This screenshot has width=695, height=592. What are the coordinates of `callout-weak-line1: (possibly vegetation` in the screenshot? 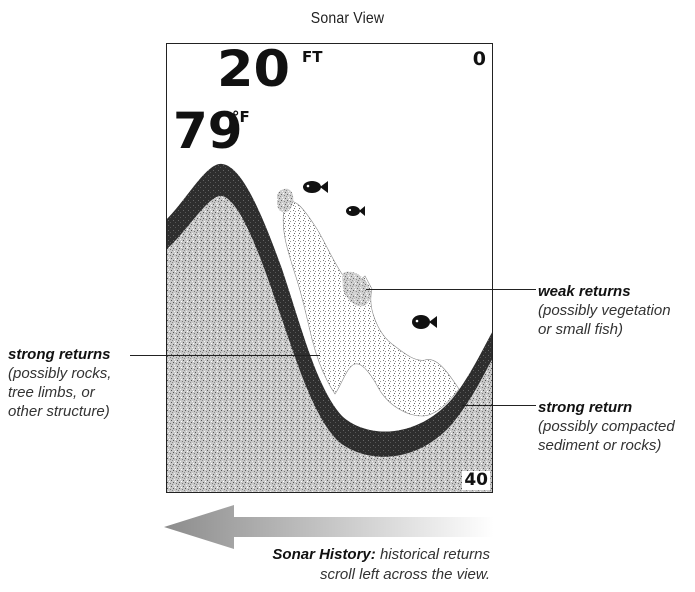 It's located at (604, 310).